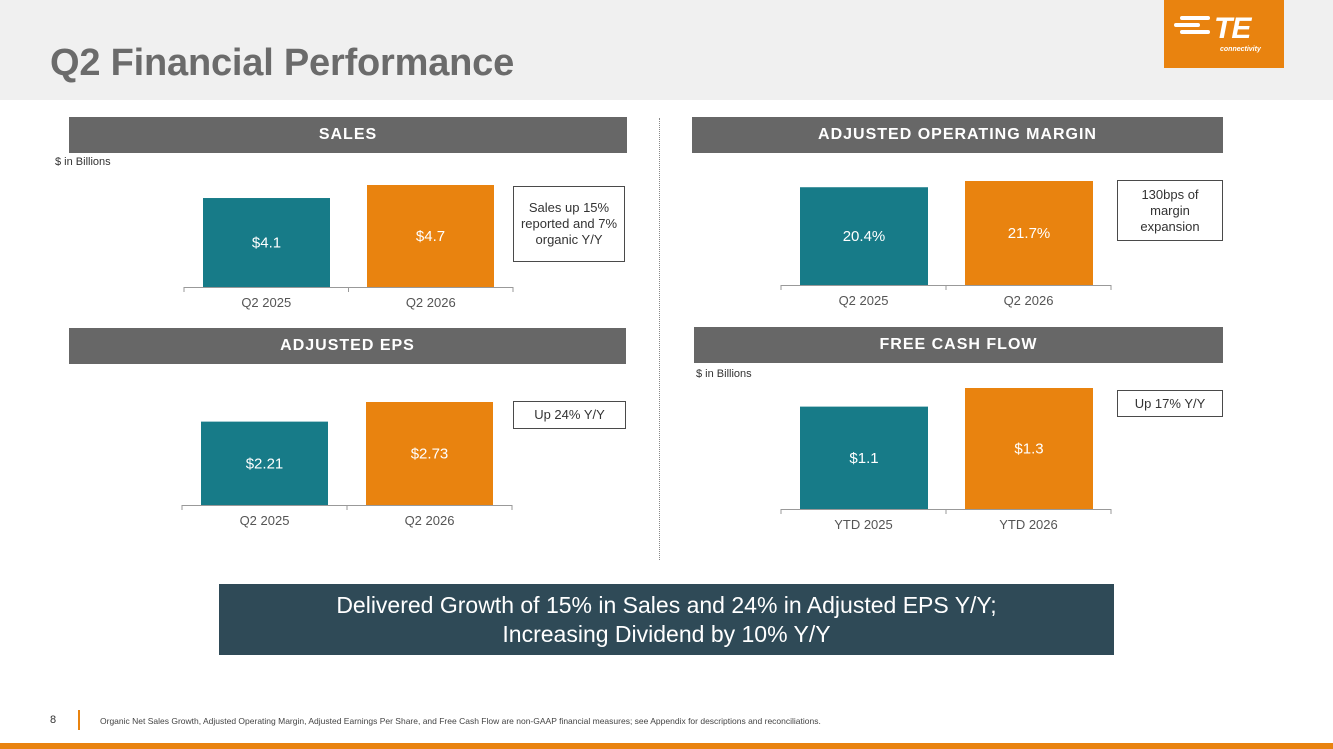 This screenshot has height=749, width=1333. Describe the element at coordinates (1028, 524) in the screenshot. I see `fcf-category-label-2: YTD 2026` at that location.